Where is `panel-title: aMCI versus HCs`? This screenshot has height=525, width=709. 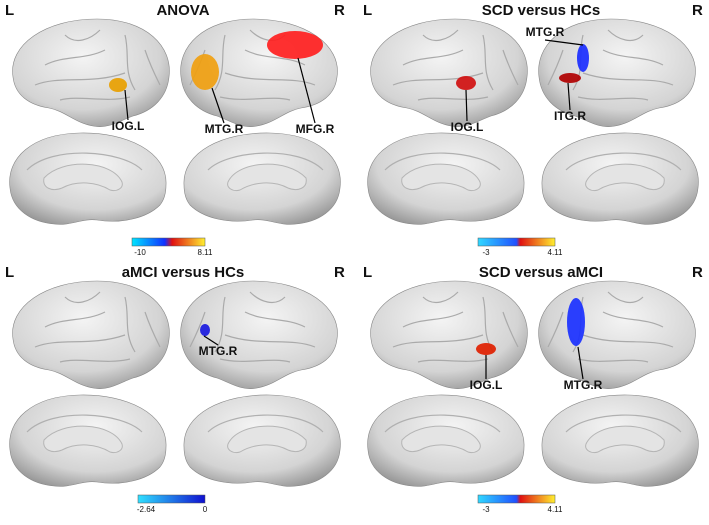 panel-title: aMCI versus HCs is located at coordinates (183, 272).